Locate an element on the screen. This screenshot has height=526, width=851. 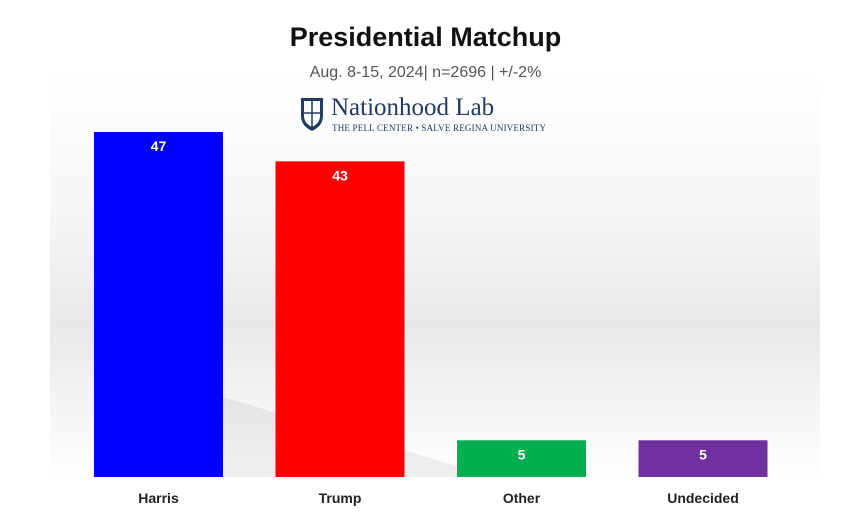
category-label-undecided: Undecided is located at coordinates (703, 498).